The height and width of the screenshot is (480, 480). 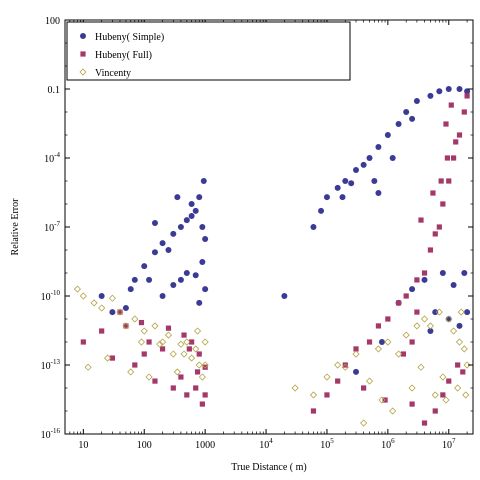 I want to click on y-tick-label: 0.1, so click(x=54, y=90).